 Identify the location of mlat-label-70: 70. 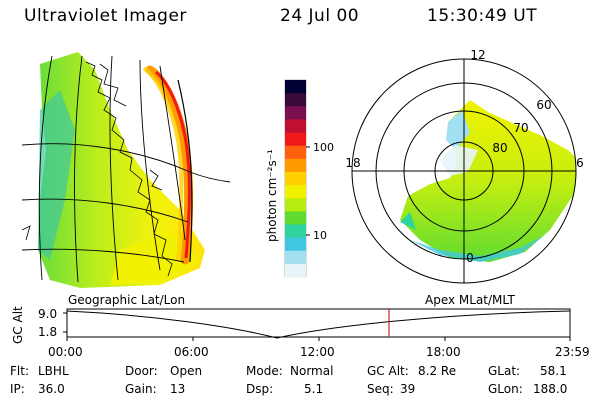
(520, 128).